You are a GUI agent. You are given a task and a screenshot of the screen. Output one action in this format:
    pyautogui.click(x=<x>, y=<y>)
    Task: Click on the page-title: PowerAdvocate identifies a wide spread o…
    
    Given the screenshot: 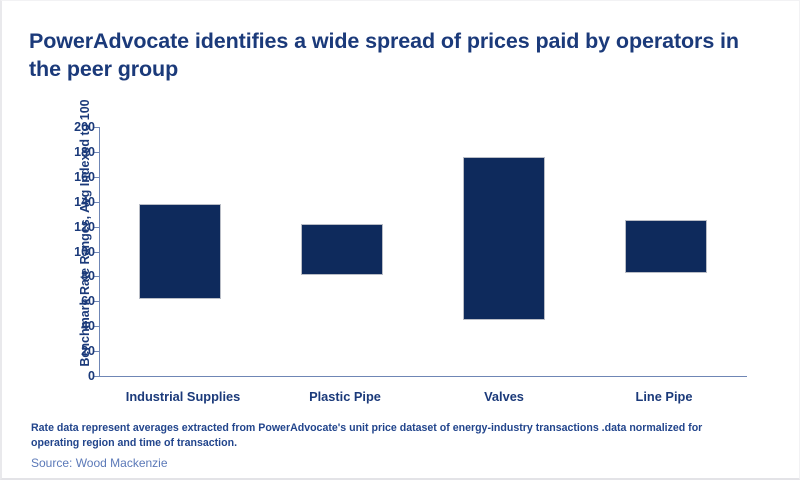 What is the action you would take?
    pyautogui.click(x=384, y=55)
    